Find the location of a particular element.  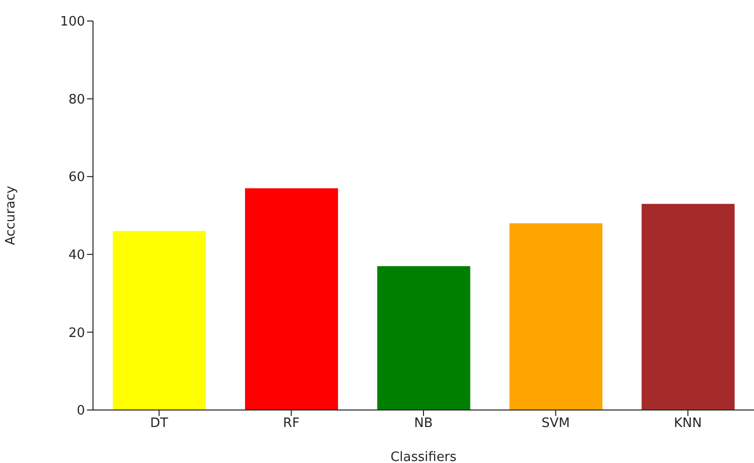

x-tick-label: RF is located at coordinates (291, 424).